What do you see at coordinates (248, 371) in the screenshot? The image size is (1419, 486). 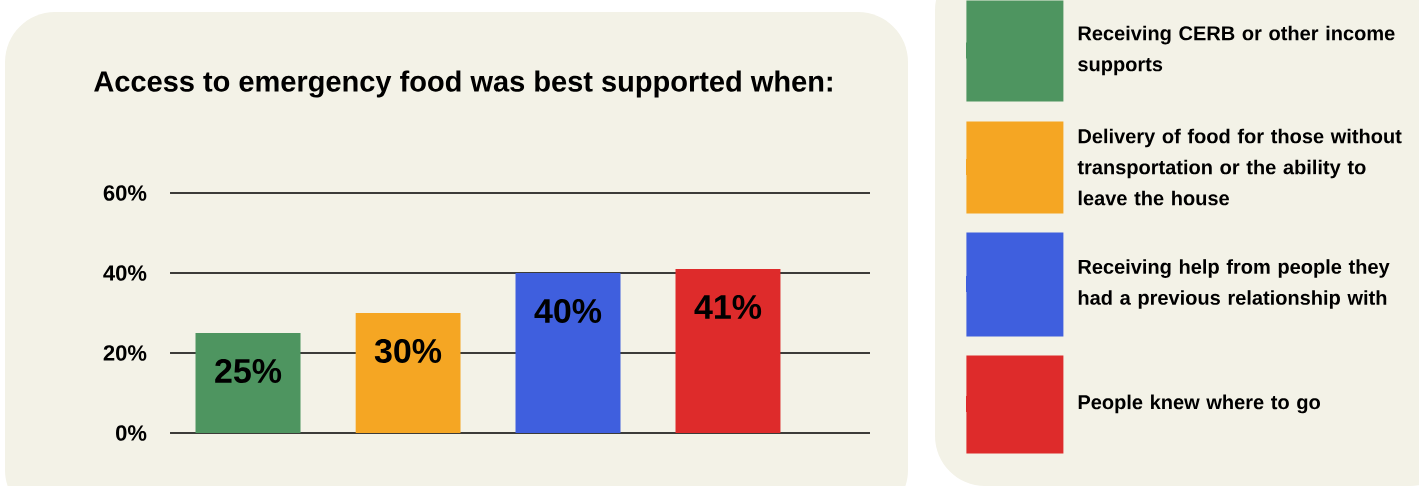 I see `data-label: 25%` at bounding box center [248, 371].